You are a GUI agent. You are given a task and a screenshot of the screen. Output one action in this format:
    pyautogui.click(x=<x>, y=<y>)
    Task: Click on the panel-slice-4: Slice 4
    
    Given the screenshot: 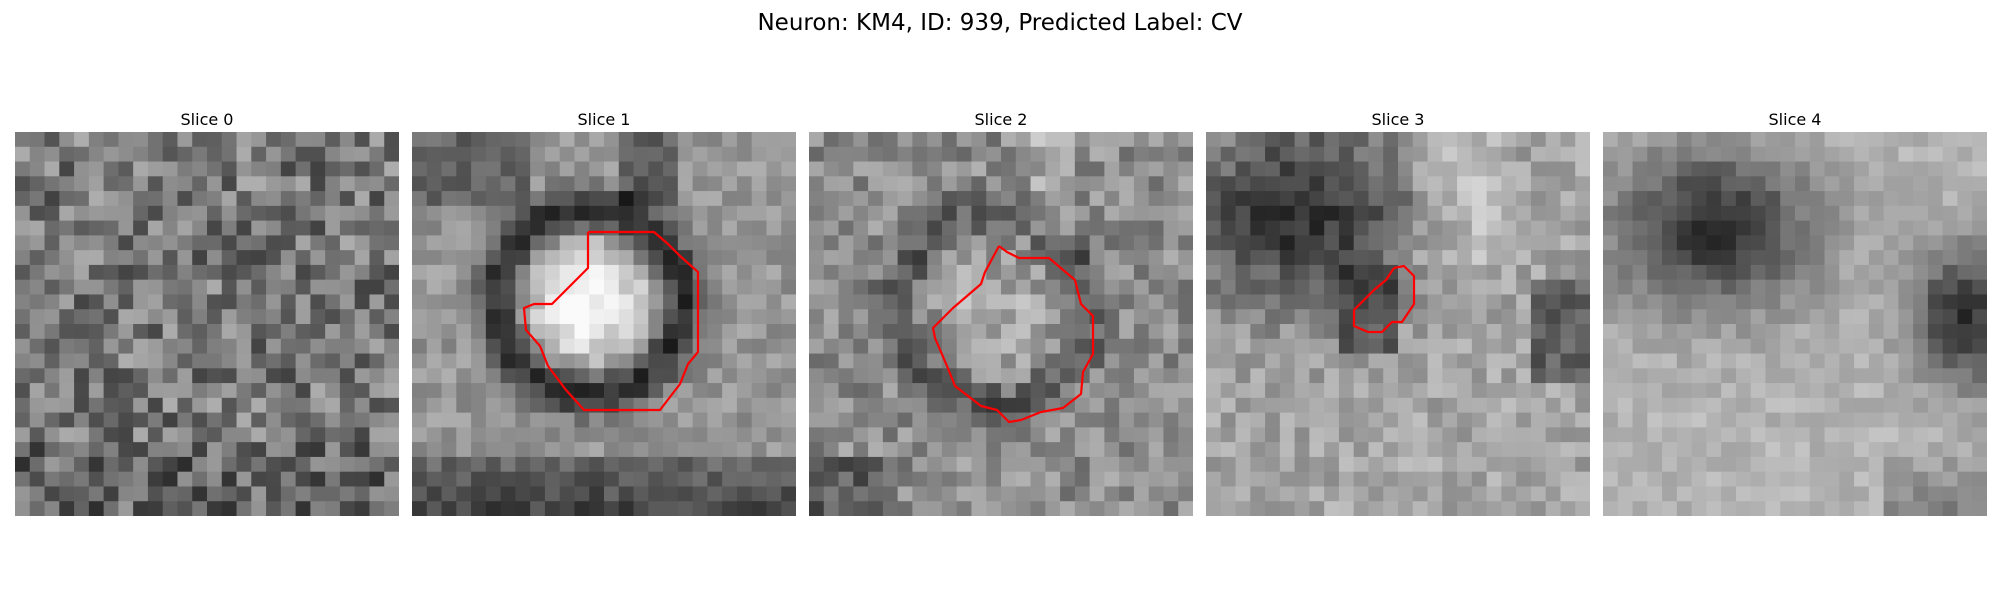 What is the action you would take?
    pyautogui.click(x=1795, y=312)
    